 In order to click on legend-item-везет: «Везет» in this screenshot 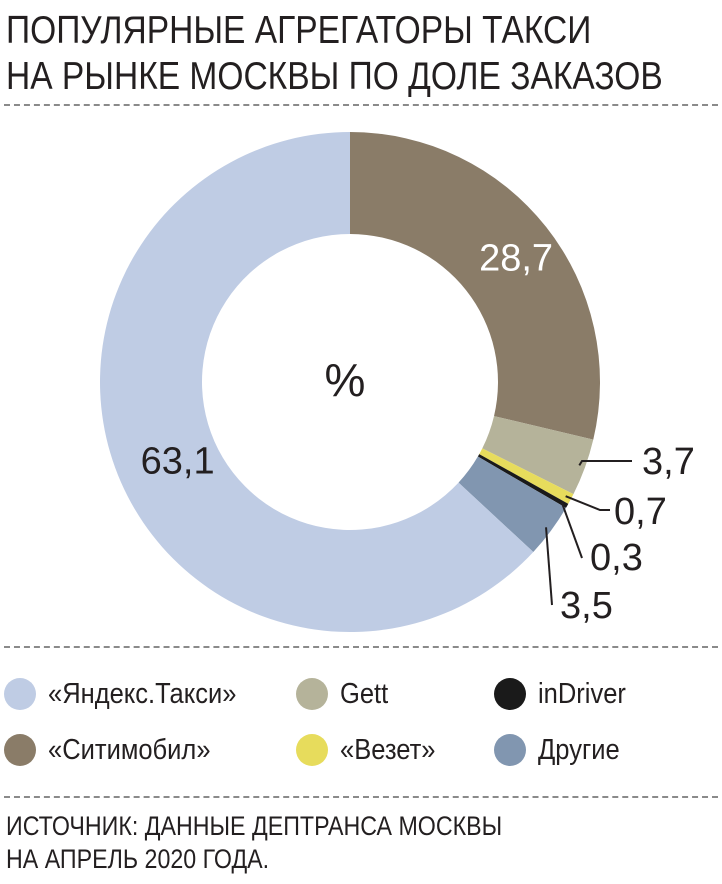, I will do `click(372, 750)`.